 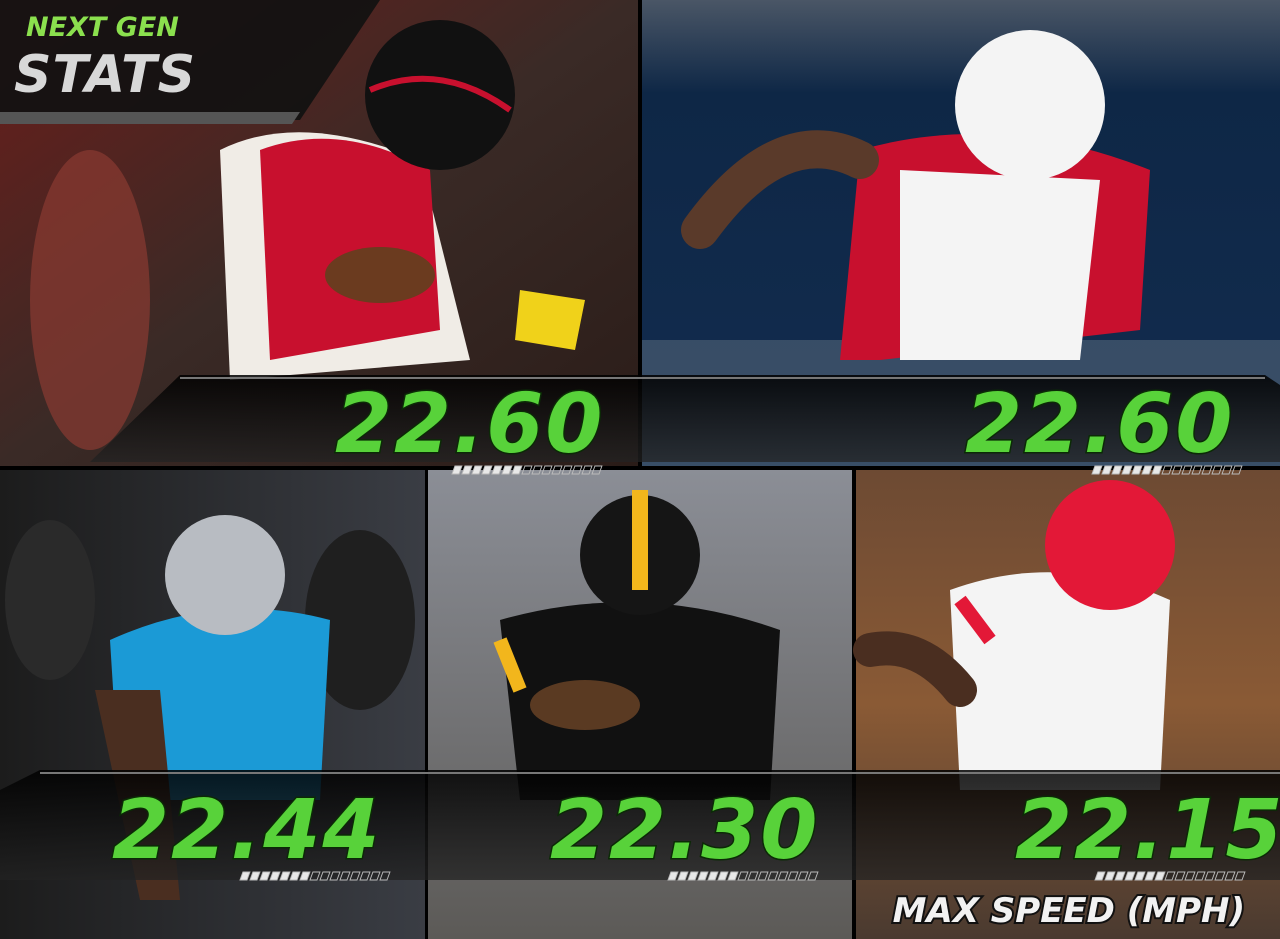 I want to click on speed-bar-top, so click(x=685, y=418).